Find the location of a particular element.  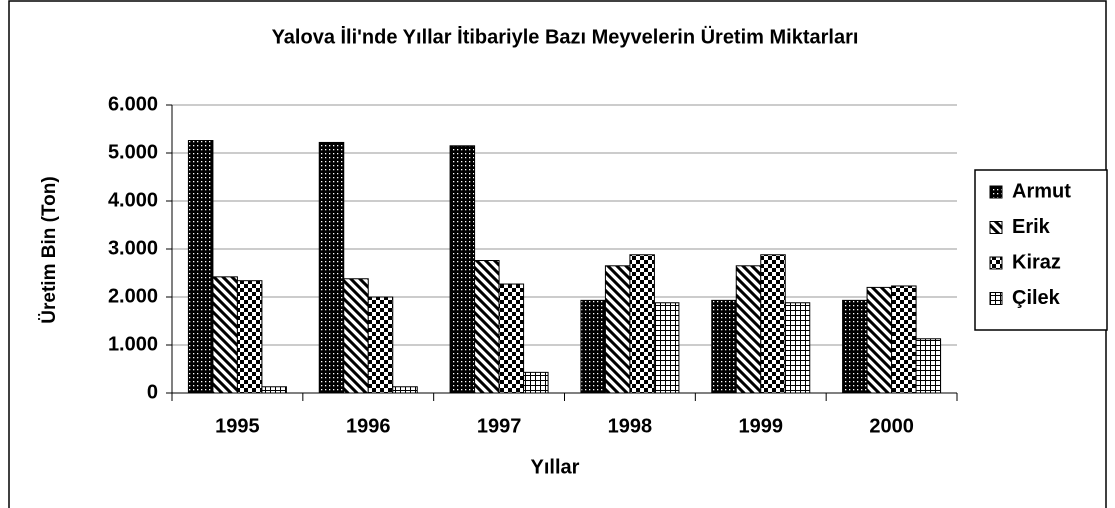

y-tick-label: 1.000 is located at coordinates (133, 344).